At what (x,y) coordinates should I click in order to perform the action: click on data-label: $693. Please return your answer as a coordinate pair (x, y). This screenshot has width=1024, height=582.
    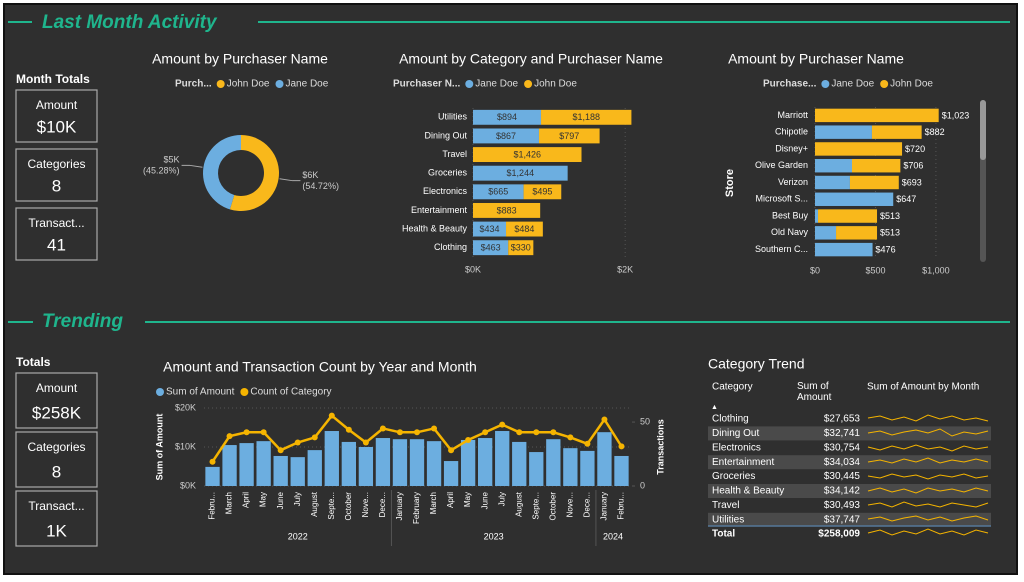
    Looking at the image, I should click on (912, 182).